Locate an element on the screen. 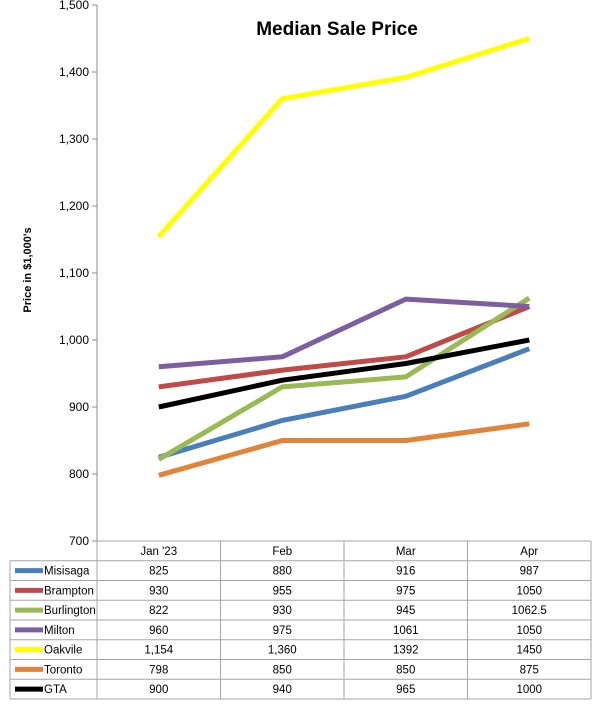  data-label: 1062.5 is located at coordinates (529, 611).